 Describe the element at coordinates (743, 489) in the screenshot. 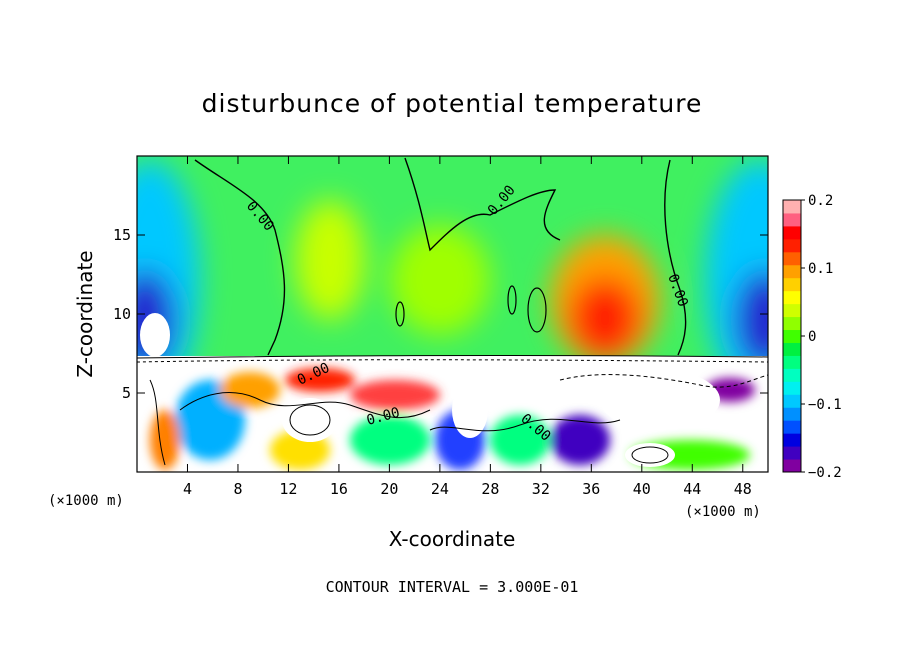

I see `x-tick-label: 48` at that location.